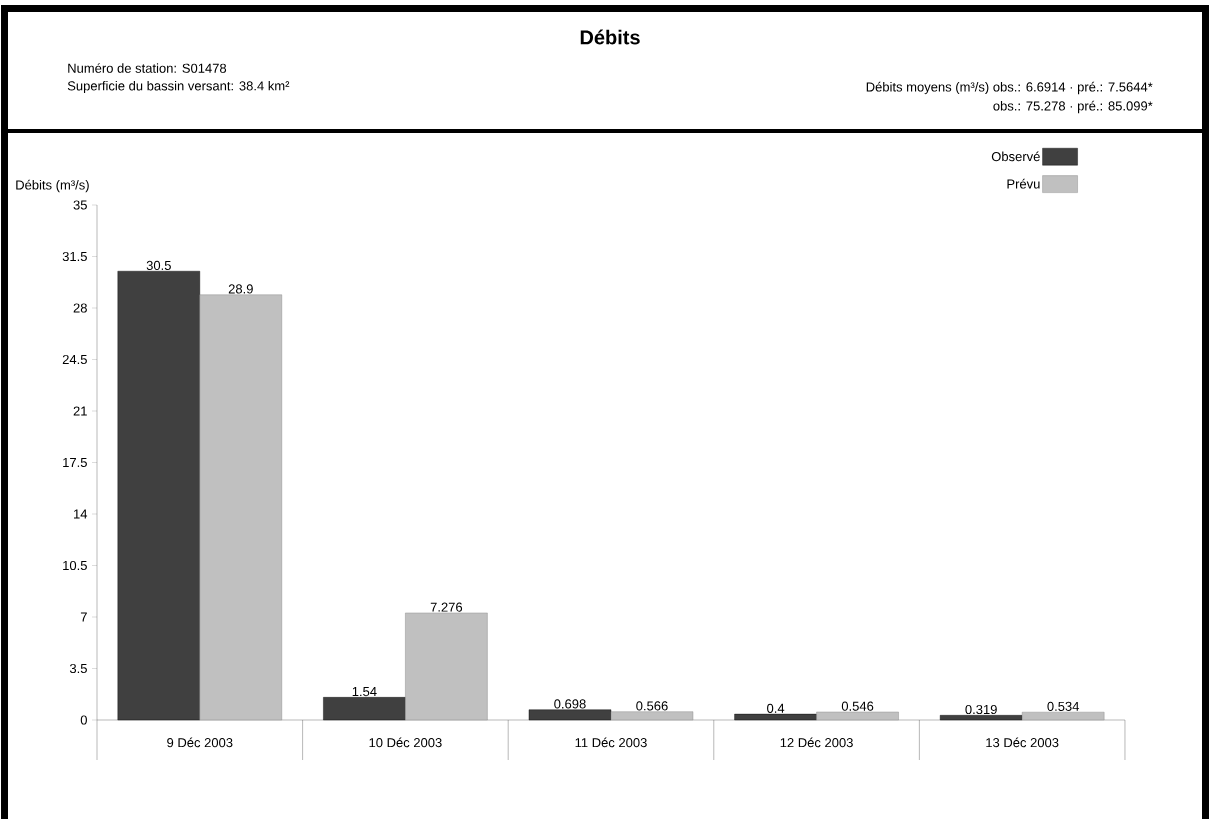 The width and height of the screenshot is (1211, 819). Describe the element at coordinates (1009, 88) in the screenshot. I see `text: Débits moyens (m³/s) obs.: 6.6914 · pré.: 7.5644*` at that location.